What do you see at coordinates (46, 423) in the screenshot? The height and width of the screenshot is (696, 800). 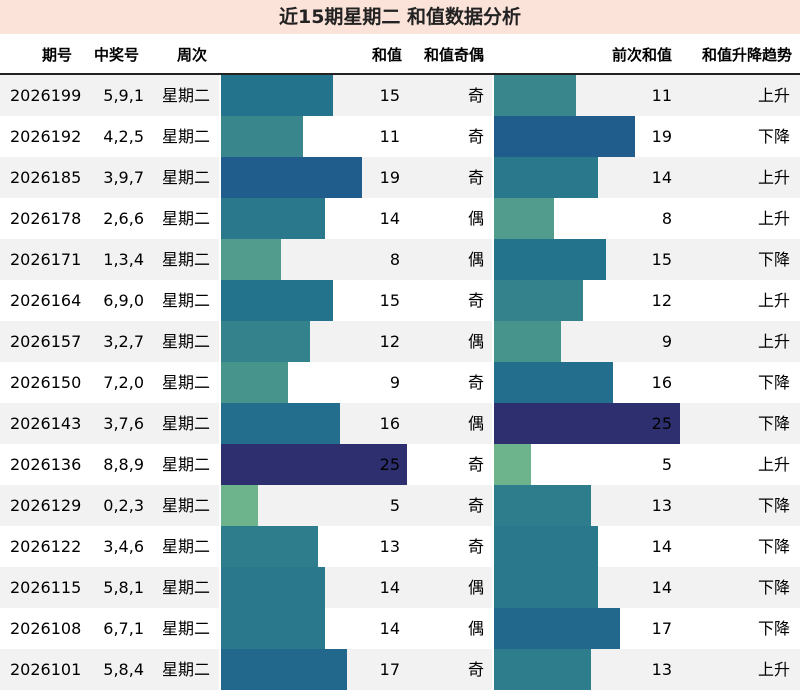 I see `issue-cell: 2026143` at bounding box center [46, 423].